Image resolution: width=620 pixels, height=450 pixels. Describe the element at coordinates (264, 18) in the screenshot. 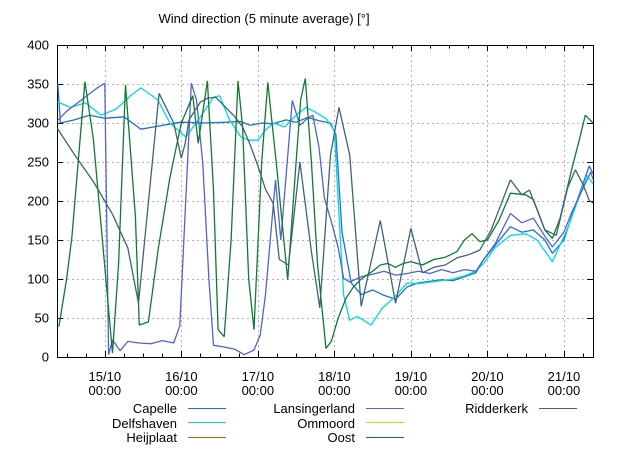

I see `chart-title: Wind direction (5 minute average) [°]` at that location.